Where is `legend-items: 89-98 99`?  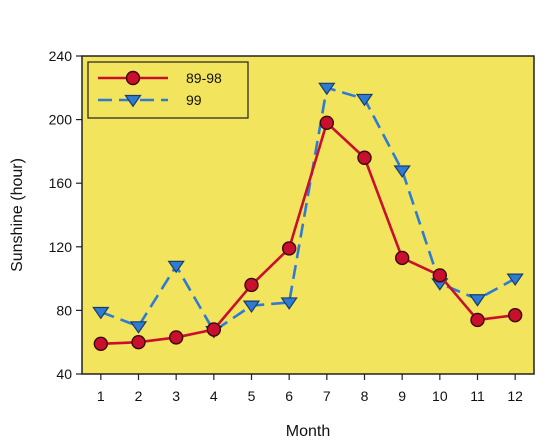
legend-items: 89-98 99 is located at coordinates (160, 89).